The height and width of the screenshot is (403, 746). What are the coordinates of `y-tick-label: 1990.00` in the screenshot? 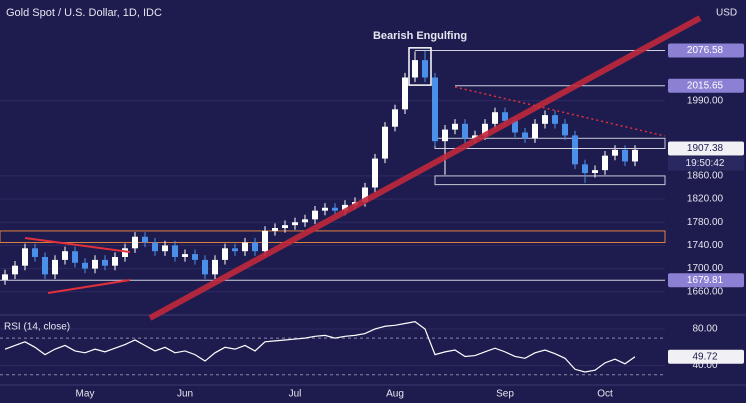 It's located at (705, 100).